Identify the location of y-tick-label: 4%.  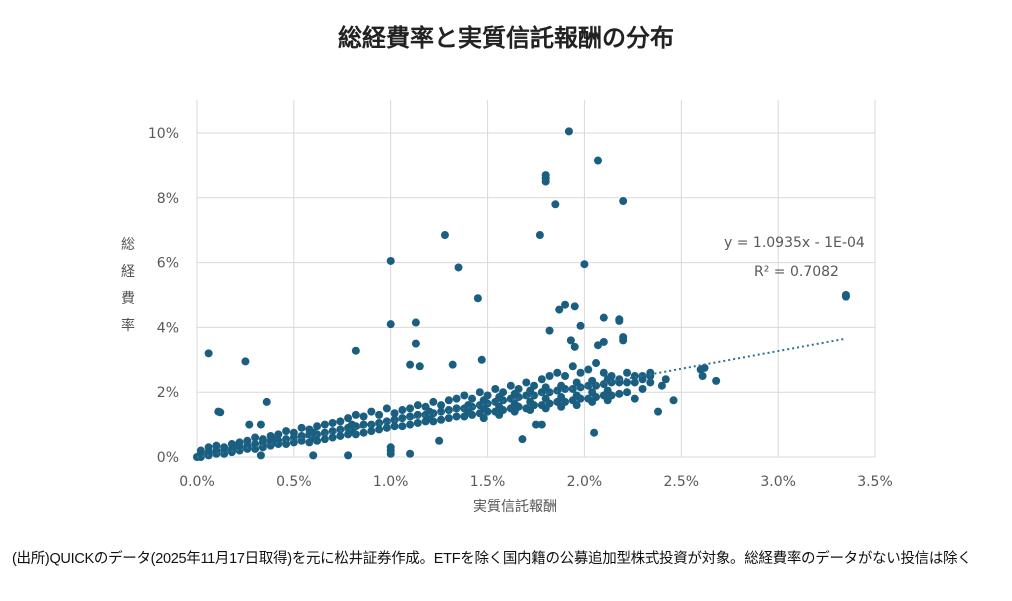
(168, 328).